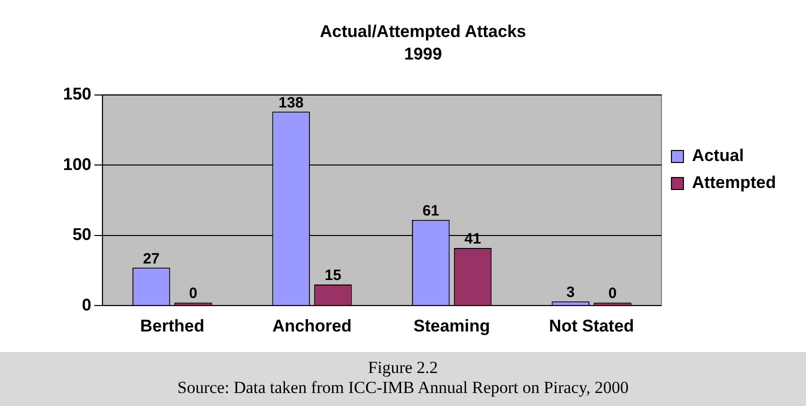 This screenshot has height=406, width=806. I want to click on data-label: 15, so click(333, 275).